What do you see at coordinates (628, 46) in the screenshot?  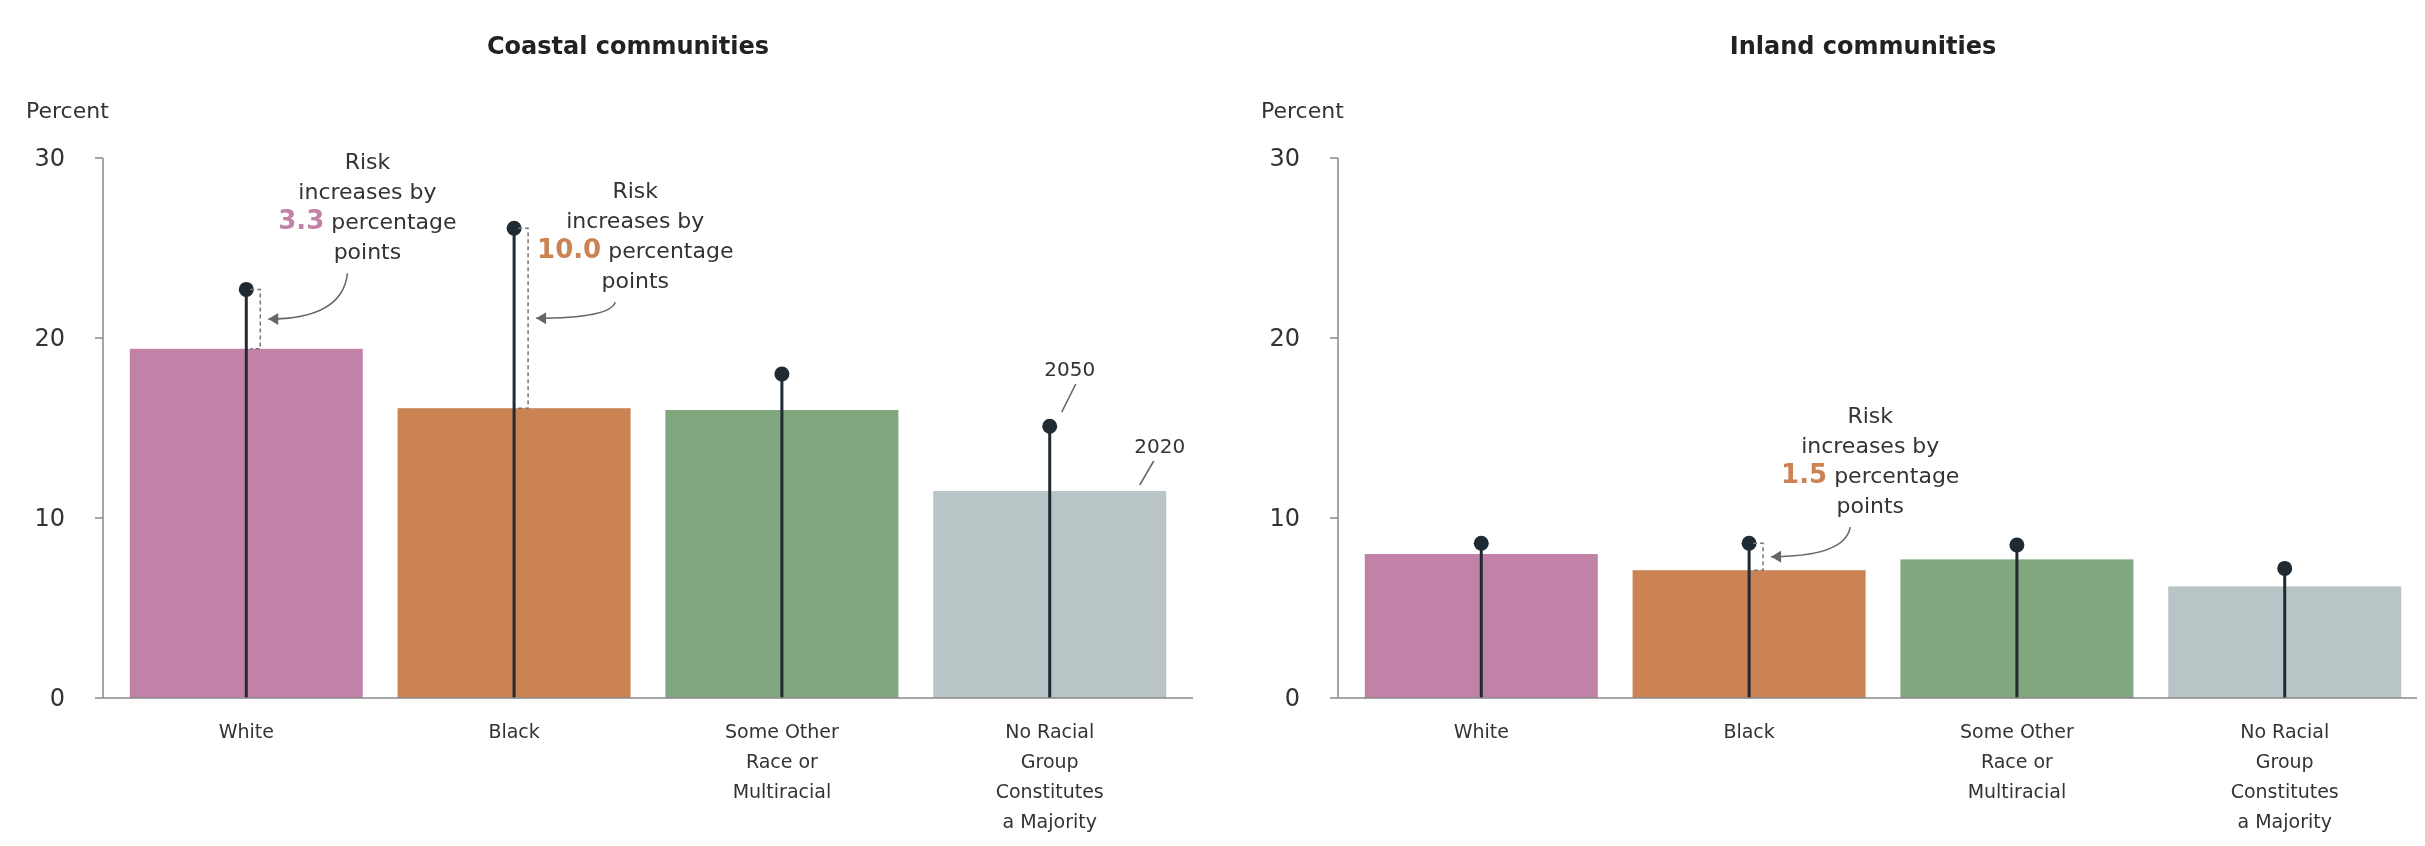 I see `chart-title: Coastal communities` at bounding box center [628, 46].